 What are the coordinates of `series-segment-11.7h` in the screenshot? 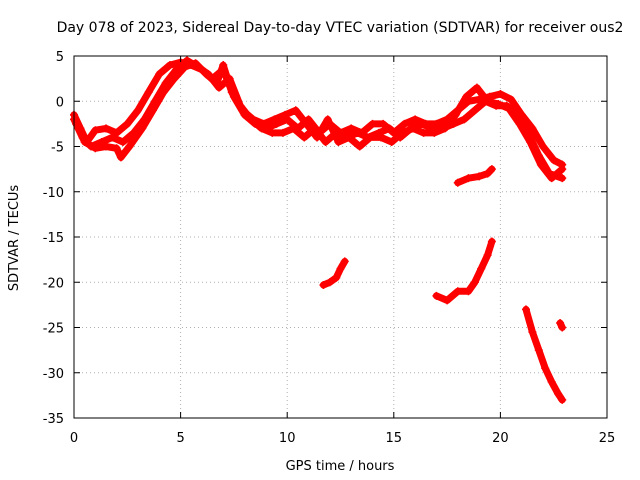 It's located at (334, 273).